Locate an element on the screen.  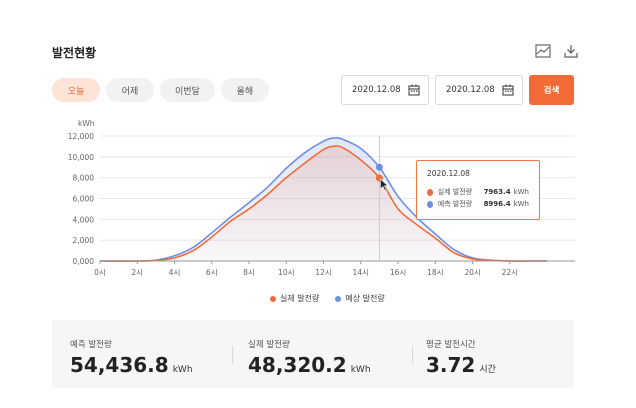
y-tick-label: 6,000 is located at coordinates (84, 199).